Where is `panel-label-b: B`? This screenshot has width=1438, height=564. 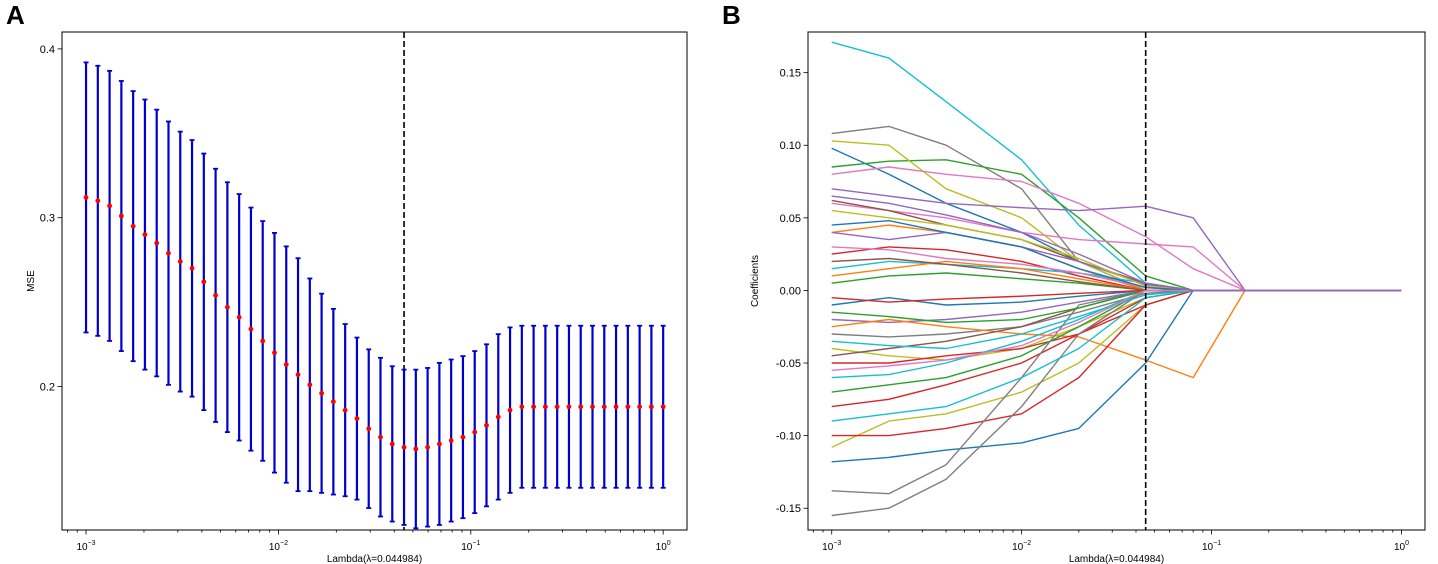
panel-label-b: B is located at coordinates (731, 15).